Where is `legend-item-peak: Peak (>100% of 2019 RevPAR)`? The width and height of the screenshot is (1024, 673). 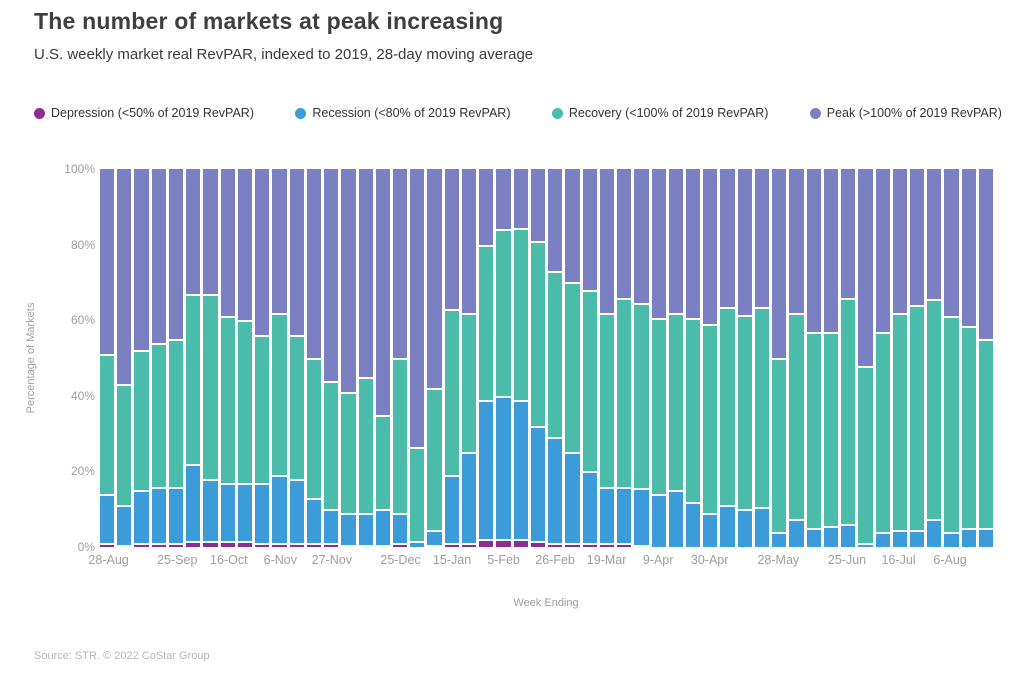 legend-item-peak: Peak (>100% of 2019 RevPAR) is located at coordinates (905, 113).